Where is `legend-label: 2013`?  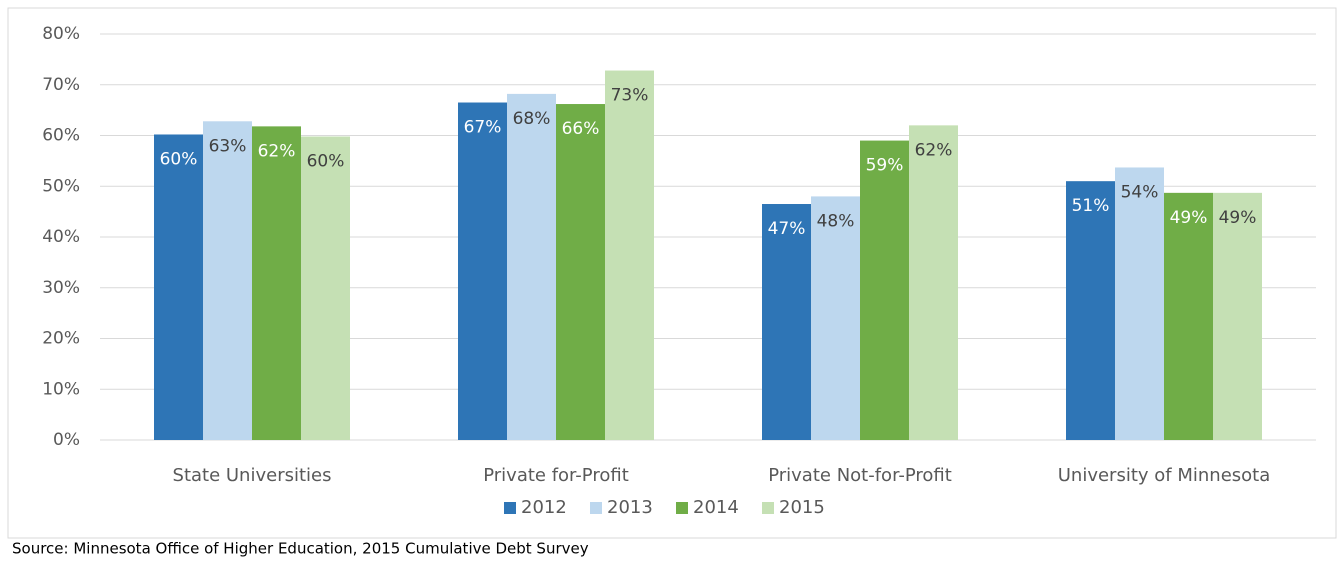 legend-label: 2013 is located at coordinates (630, 507).